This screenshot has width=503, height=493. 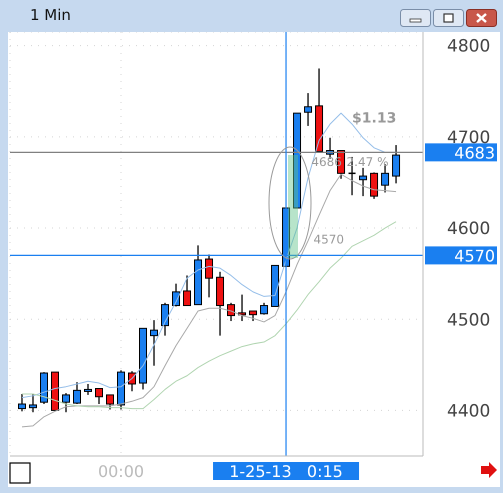 I want to click on y-tick-label: 4800, so click(x=468, y=46).